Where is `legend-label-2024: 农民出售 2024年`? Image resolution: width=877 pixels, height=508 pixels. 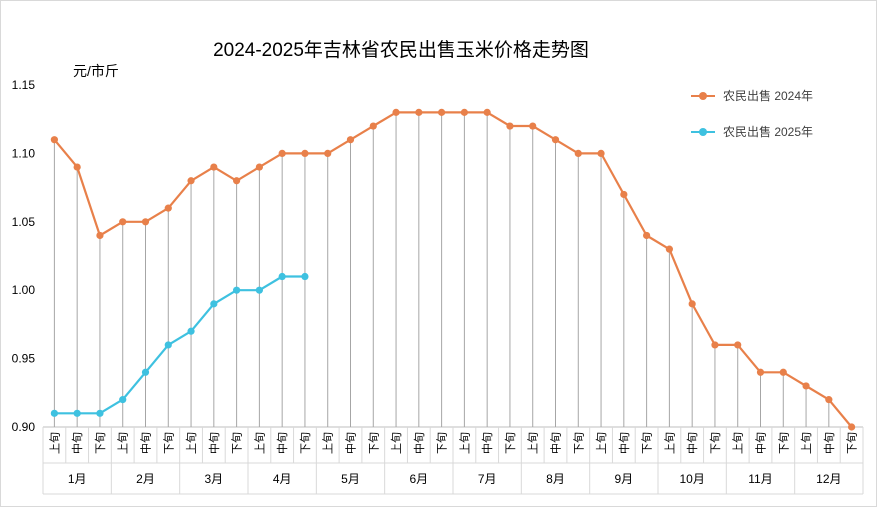
legend-label-2024: 农民出售 2024年 is located at coordinates (768, 96).